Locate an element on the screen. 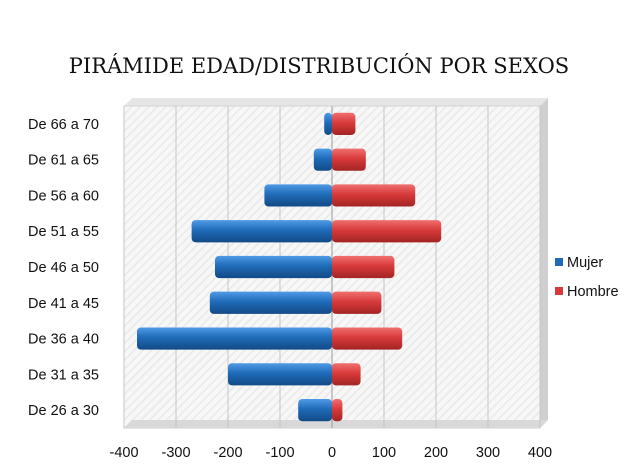 Image resolution: width=638 pixels, height=473 pixels. plot-side-wall is located at coordinates (544, 263).